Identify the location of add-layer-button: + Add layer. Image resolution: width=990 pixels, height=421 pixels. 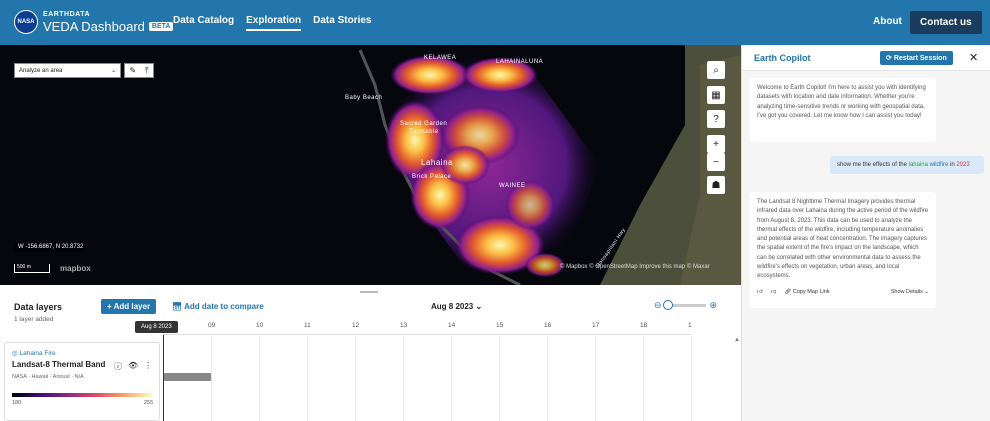
(129, 306).